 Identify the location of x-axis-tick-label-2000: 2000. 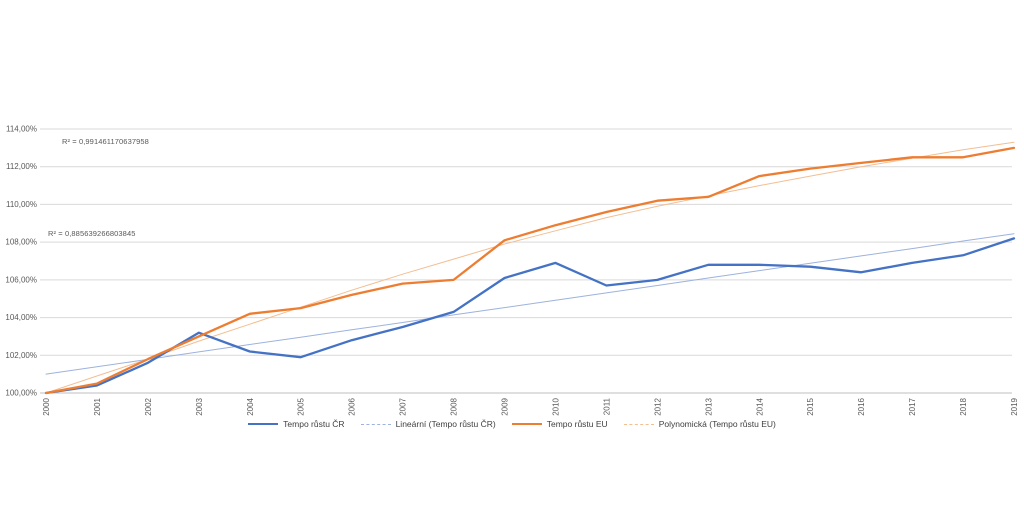
(46, 406).